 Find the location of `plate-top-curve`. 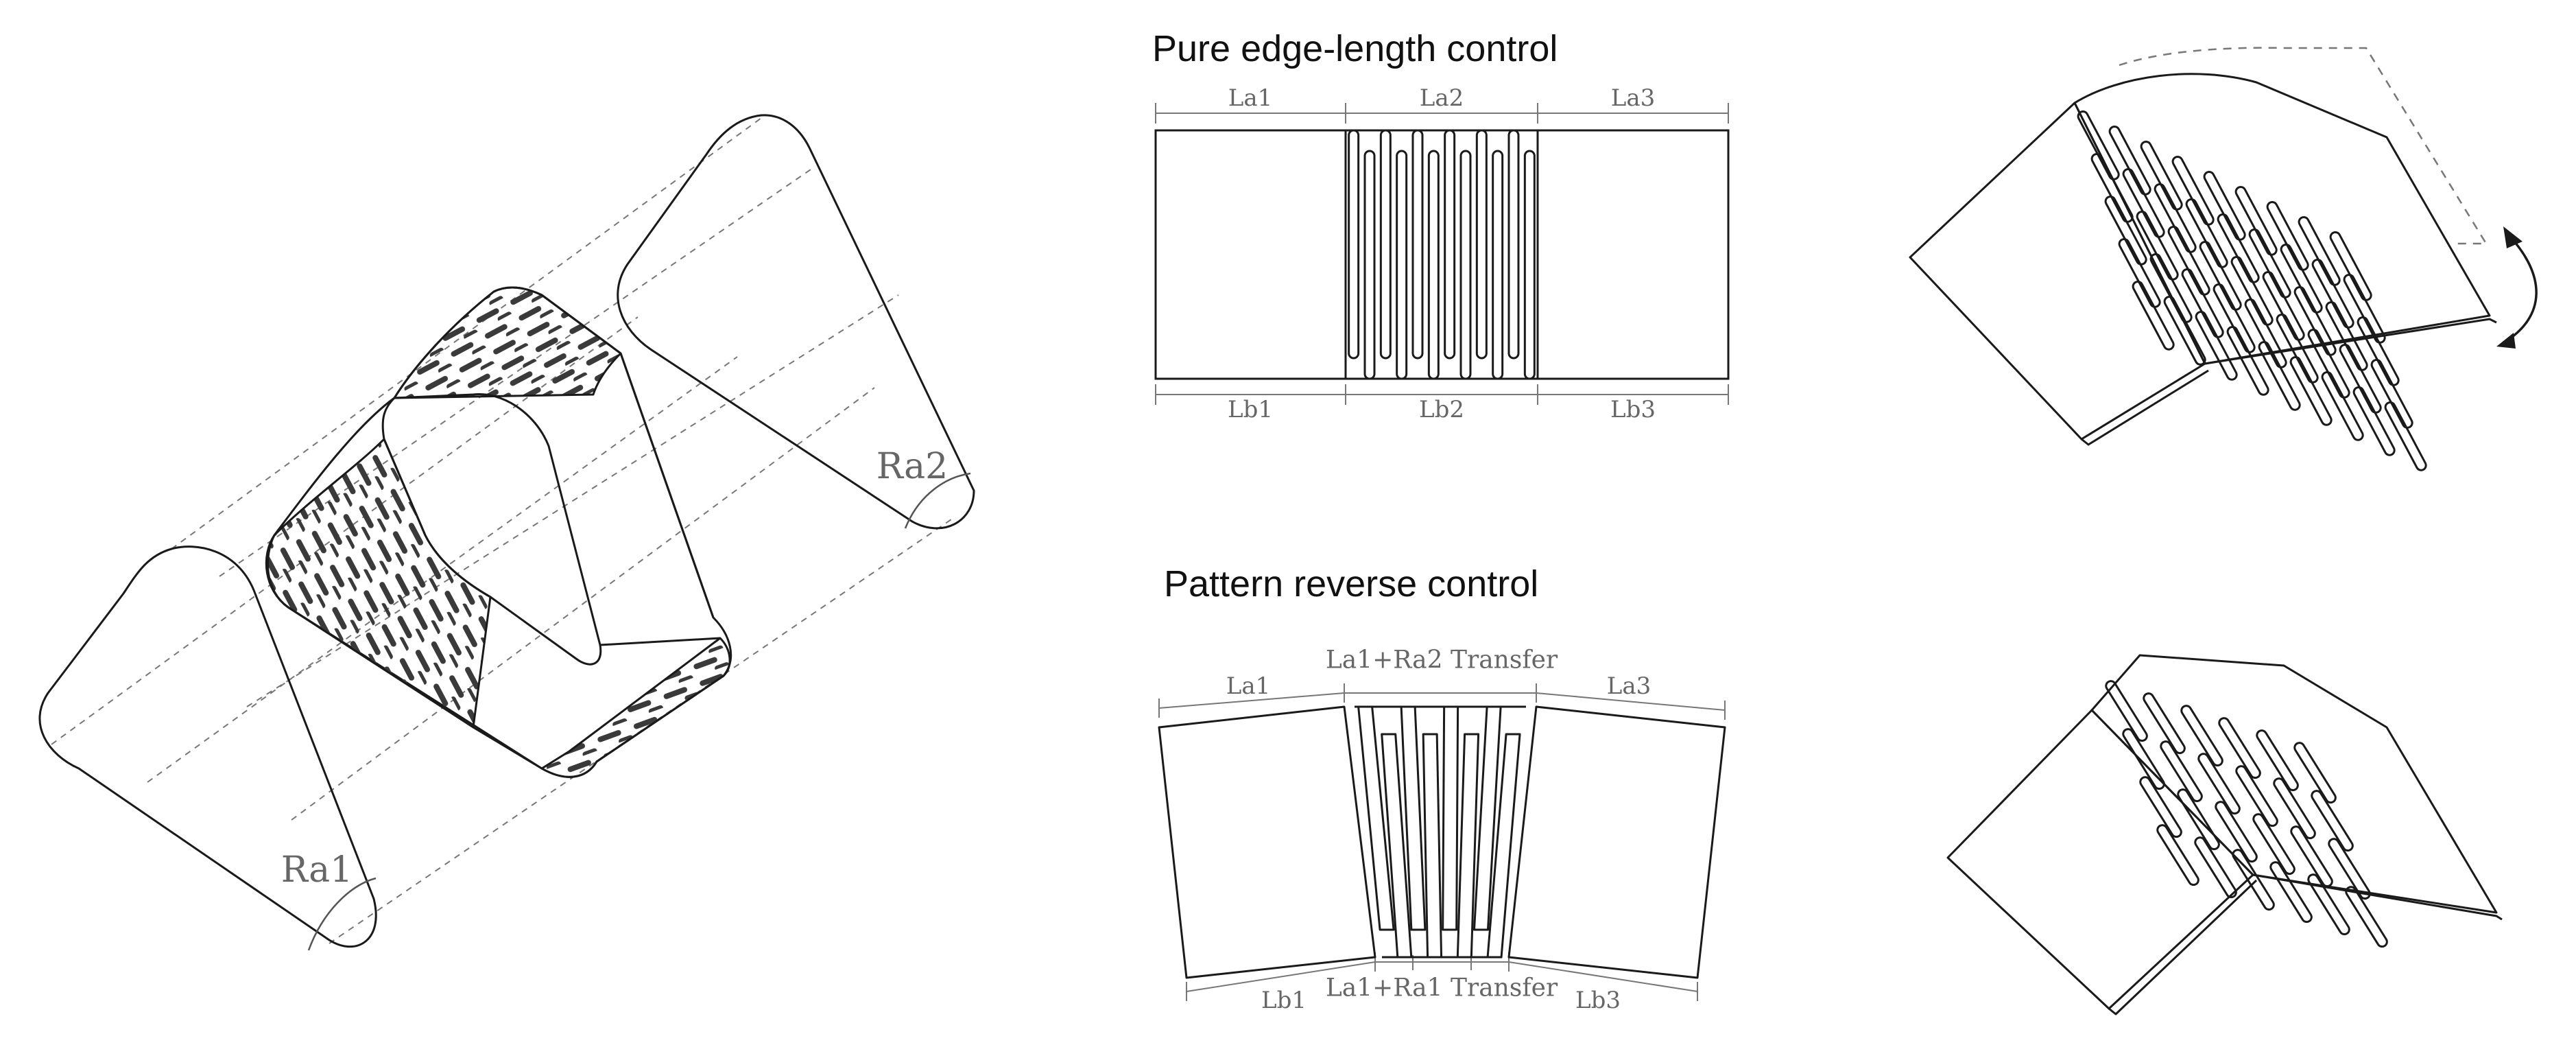

plate-top-curve is located at coordinates (2282, 219).